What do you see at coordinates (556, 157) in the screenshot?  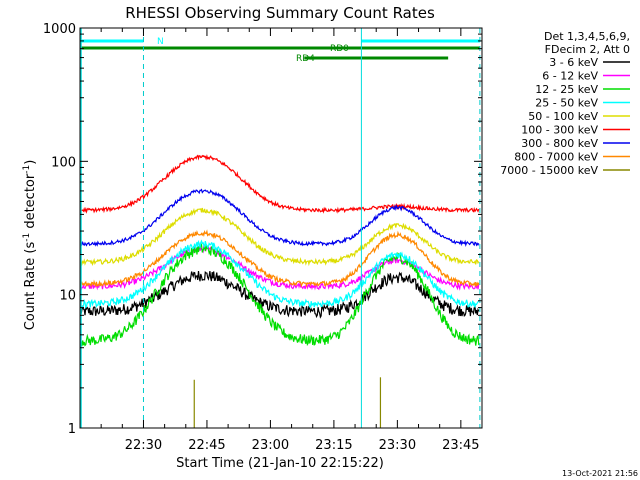 I see `legend-label-7: 800 - 7000 keV` at bounding box center [556, 157].